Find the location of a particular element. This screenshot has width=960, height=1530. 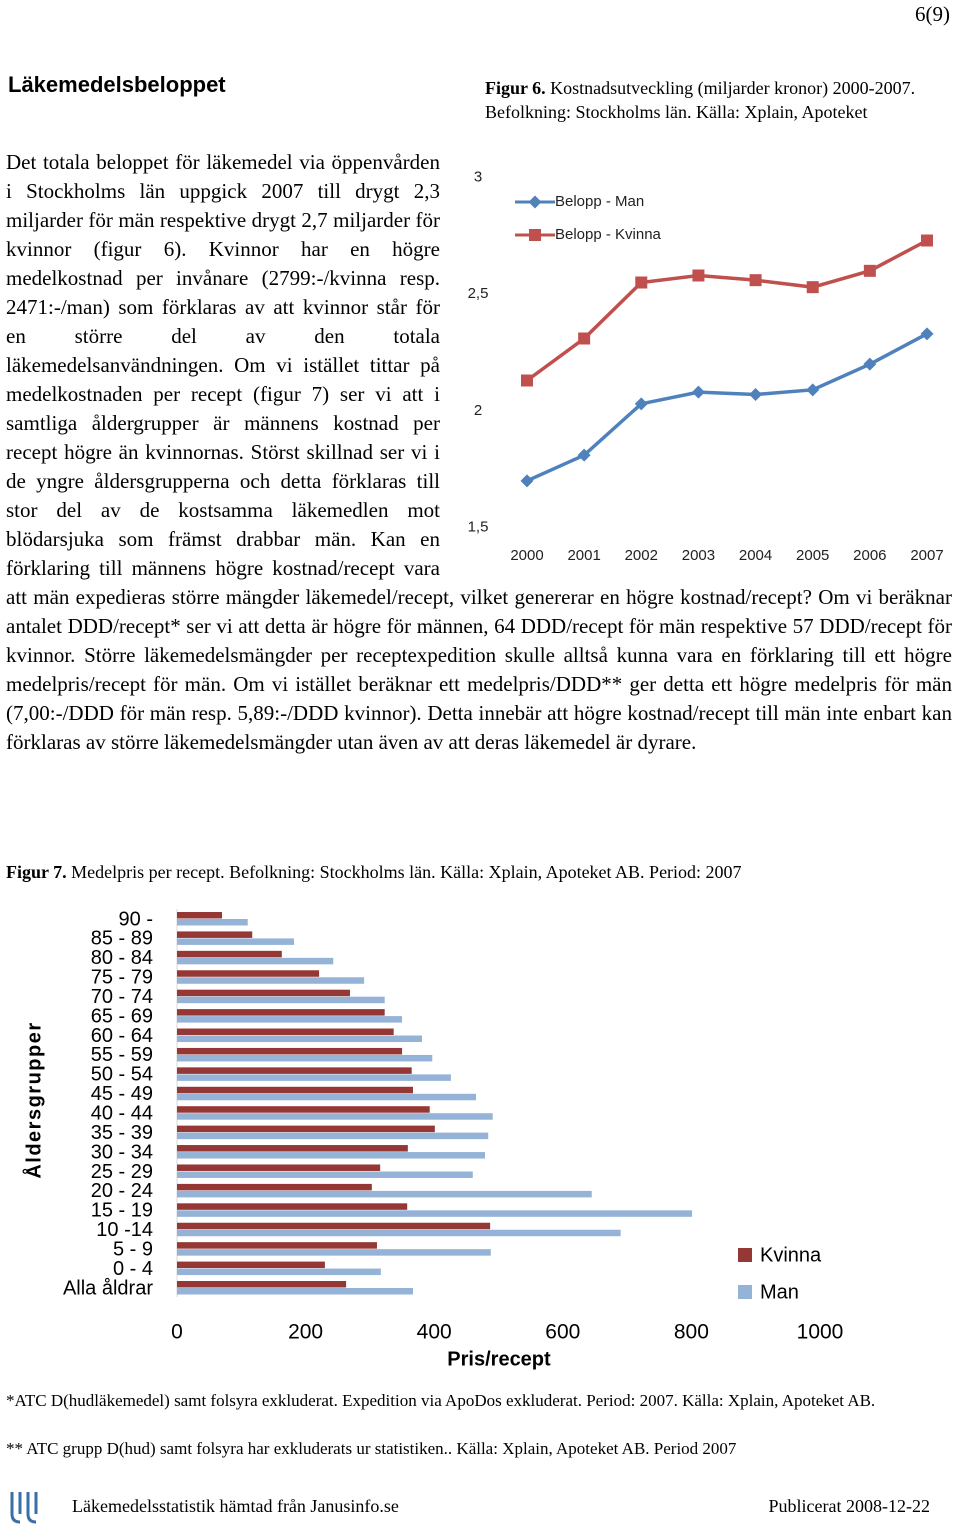

y-tick-label: 10 -14 is located at coordinates (124, 1230).